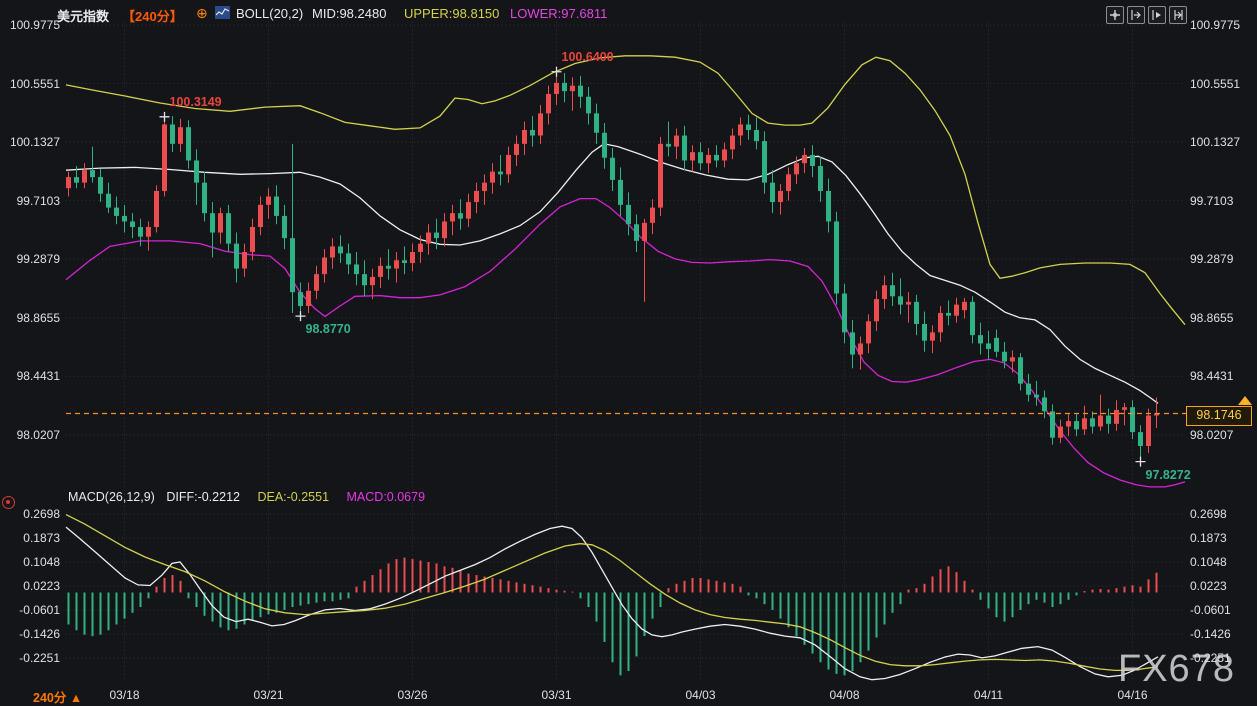 The image size is (1257, 706). What do you see at coordinates (844, 695) in the screenshot?
I see `x-axis-label: 04/08` at bounding box center [844, 695].